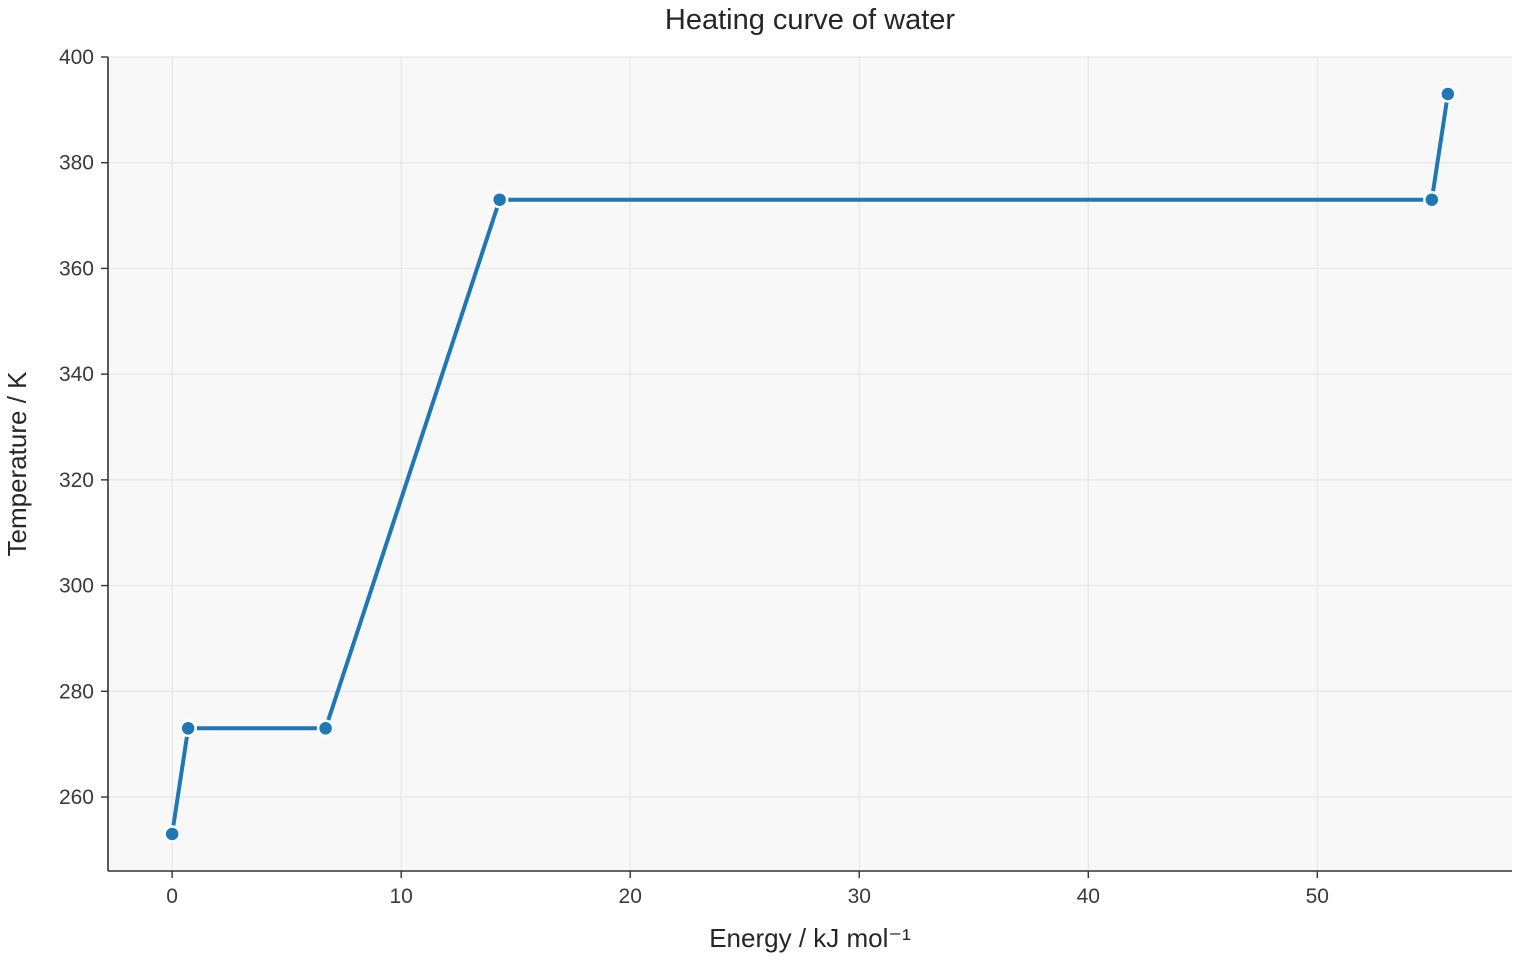 The width and height of the screenshot is (1520, 960). What do you see at coordinates (1088, 896) in the screenshot?
I see `x-tick-label: 40` at bounding box center [1088, 896].